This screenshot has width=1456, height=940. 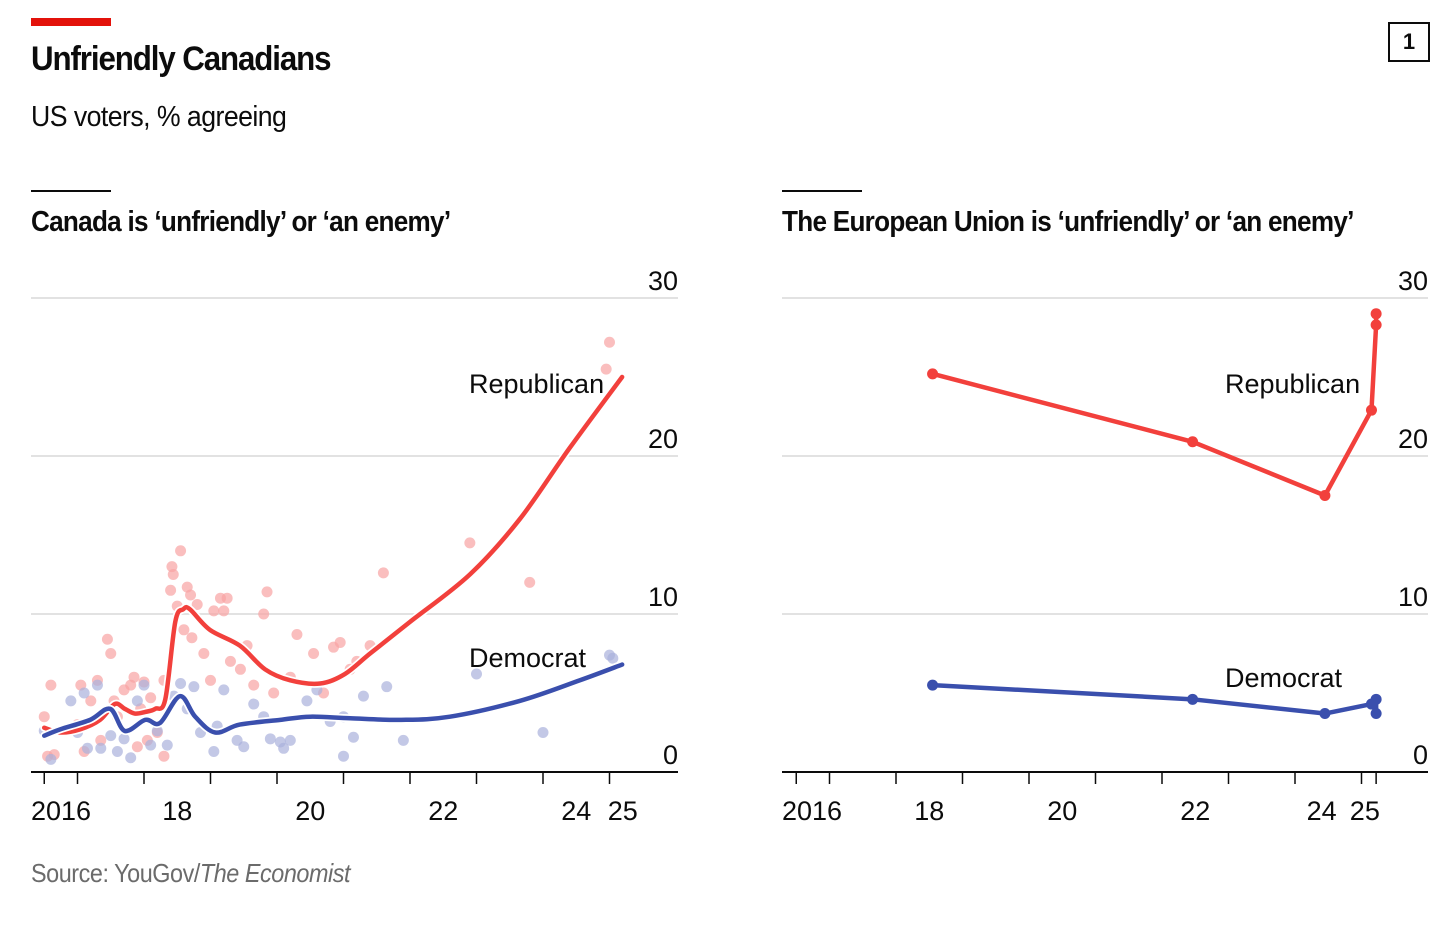 What do you see at coordinates (275, 873) in the screenshot?
I see `source-publication: The Economist` at bounding box center [275, 873].